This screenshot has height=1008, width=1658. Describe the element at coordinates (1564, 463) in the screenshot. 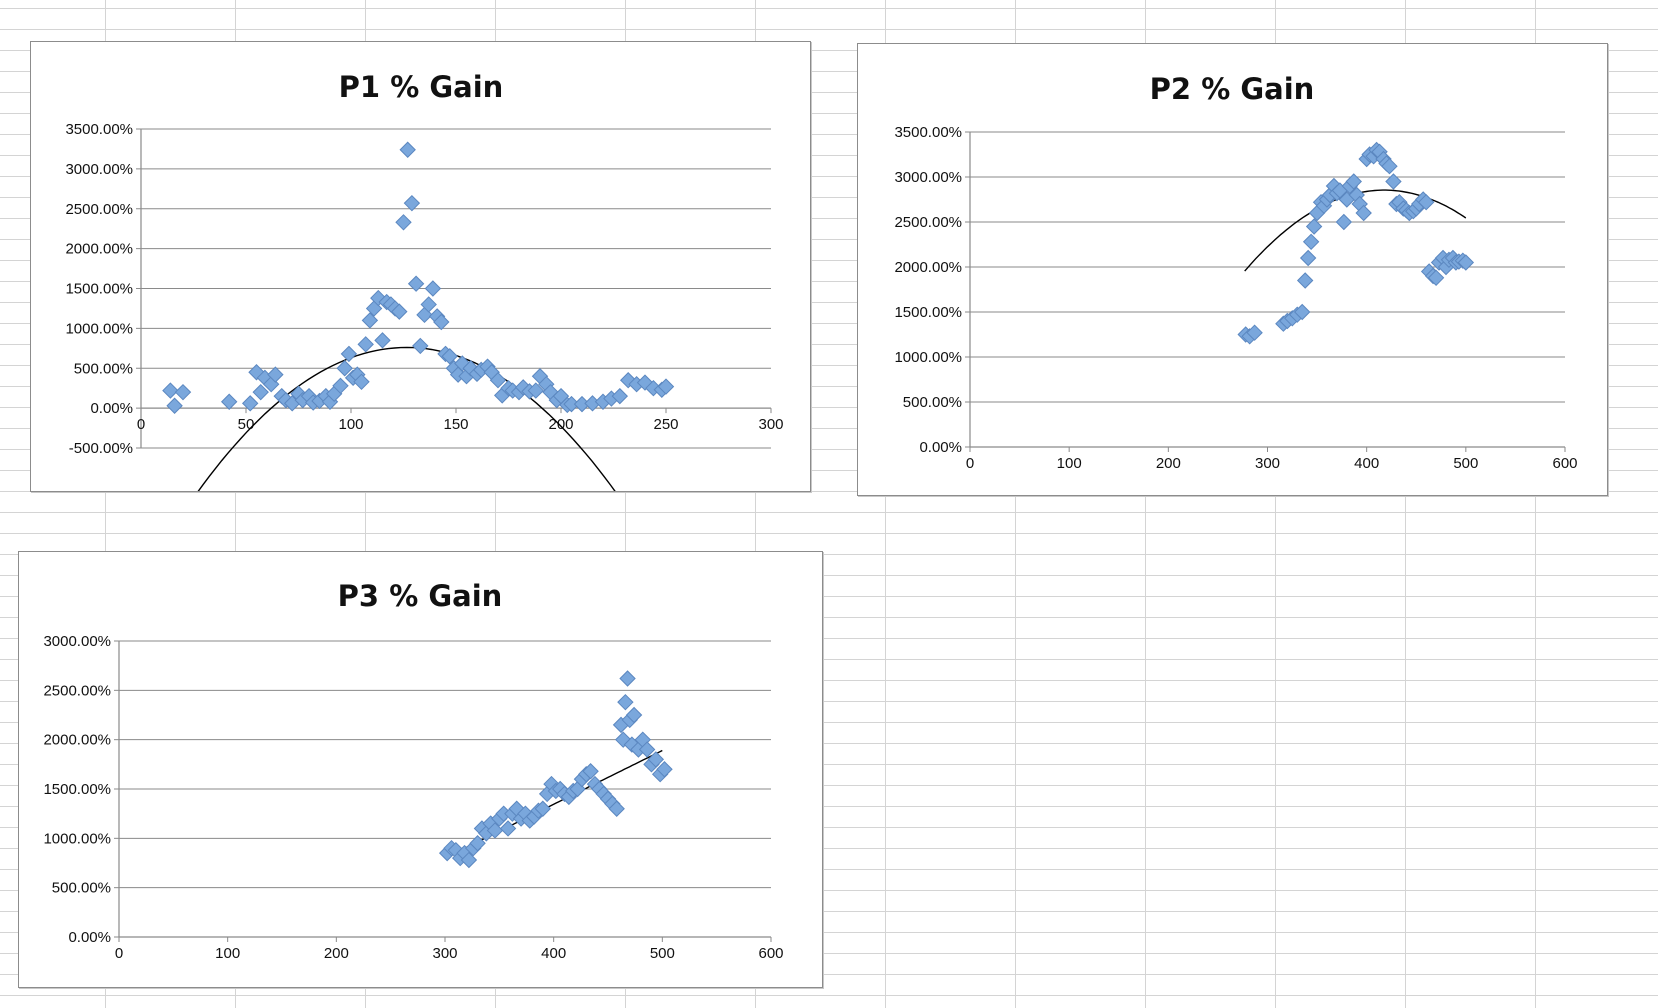

I see `chart-p2-x-tick-label: 600` at that location.